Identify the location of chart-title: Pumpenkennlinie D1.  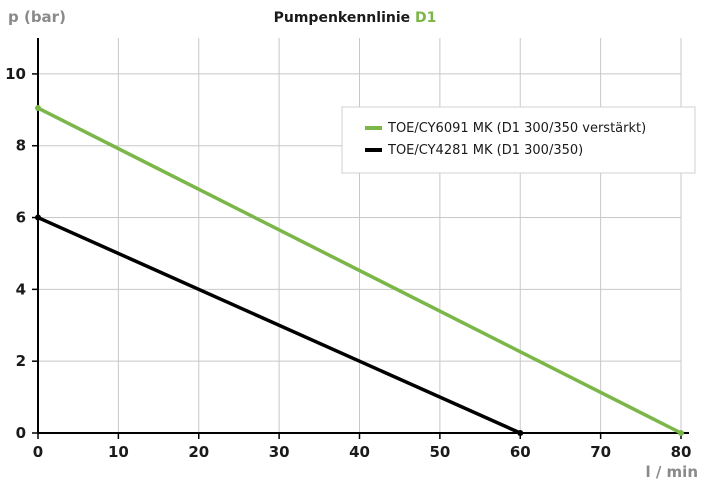
(355, 18).